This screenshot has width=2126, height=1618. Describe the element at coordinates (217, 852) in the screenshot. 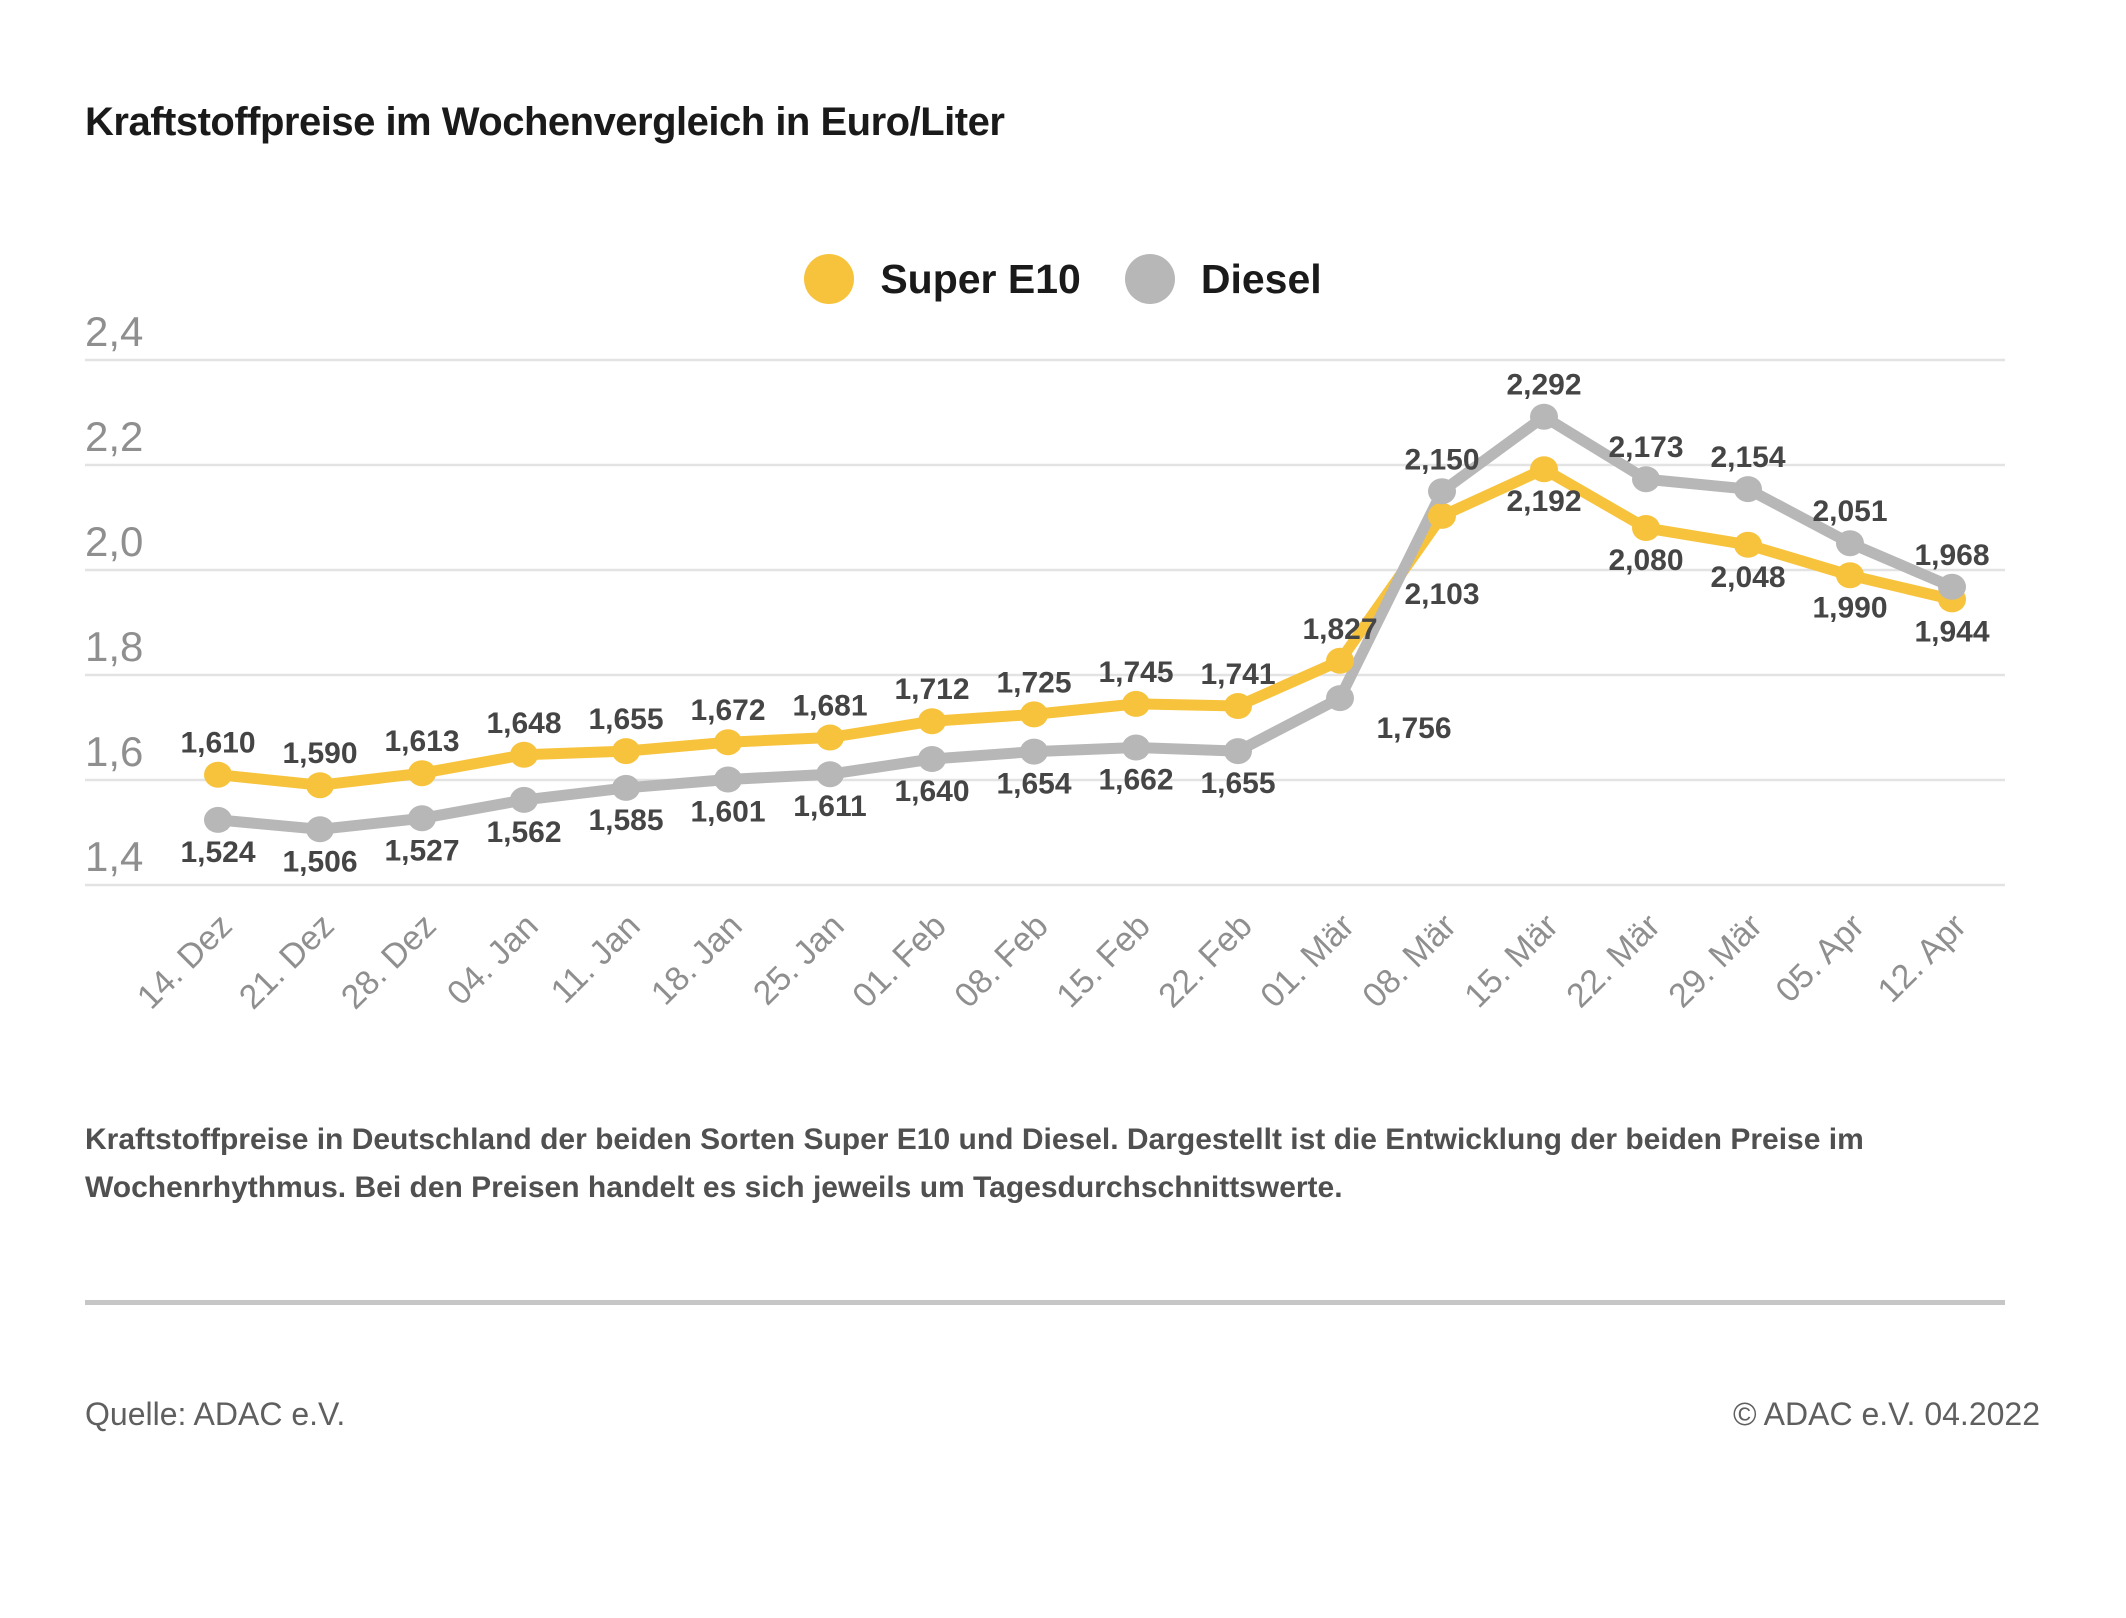

I see `data-point-label: 1,524` at that location.